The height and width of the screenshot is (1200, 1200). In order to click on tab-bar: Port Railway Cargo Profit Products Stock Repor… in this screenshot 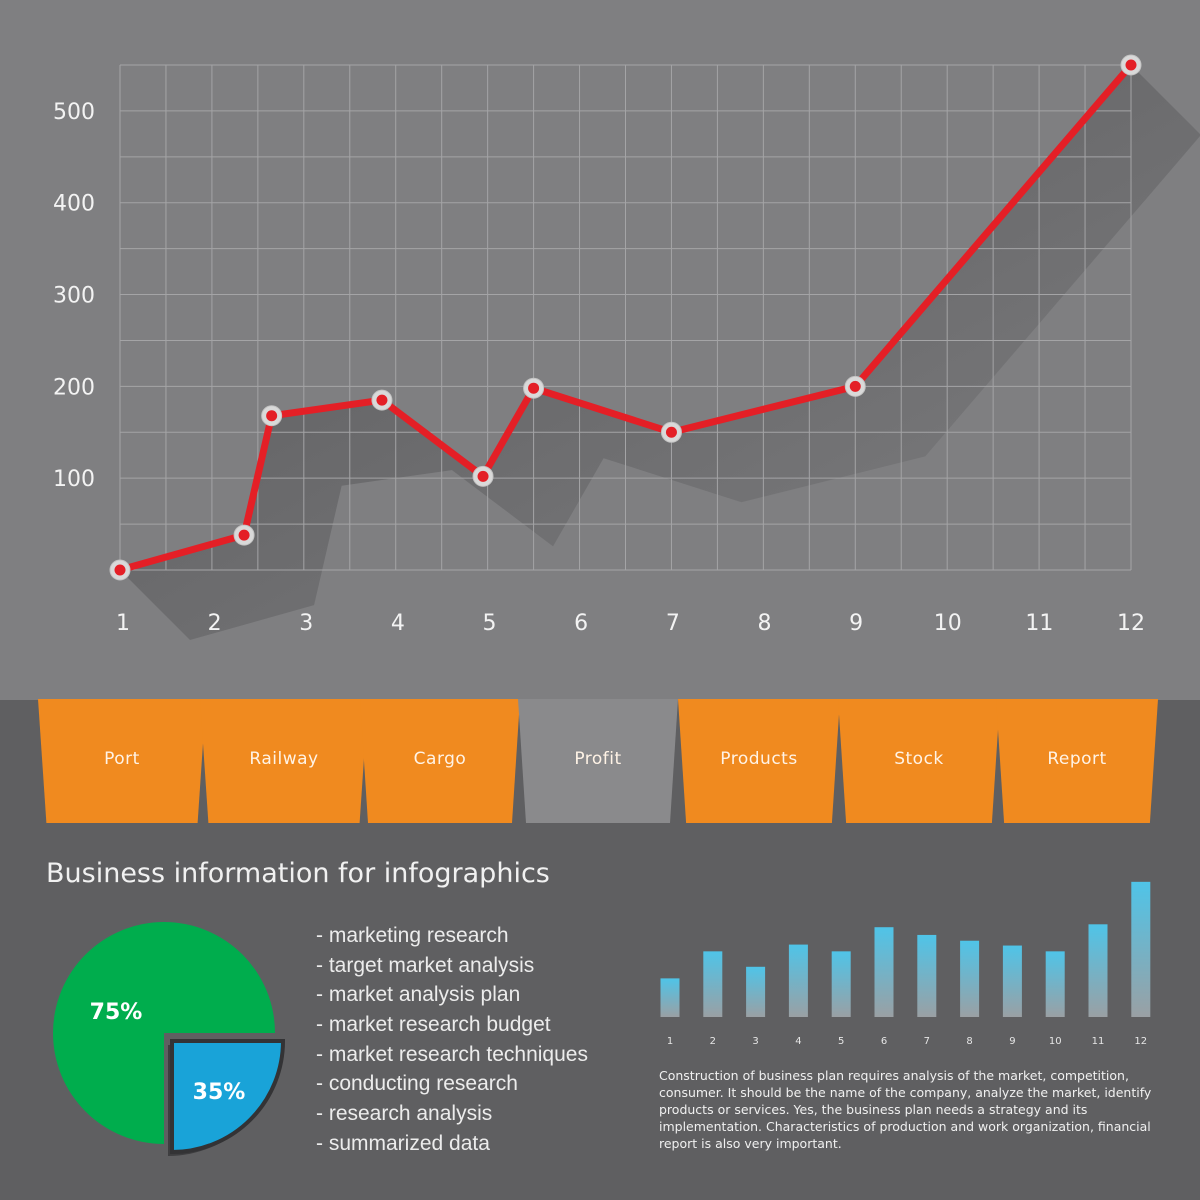, I will do `click(600, 764)`.